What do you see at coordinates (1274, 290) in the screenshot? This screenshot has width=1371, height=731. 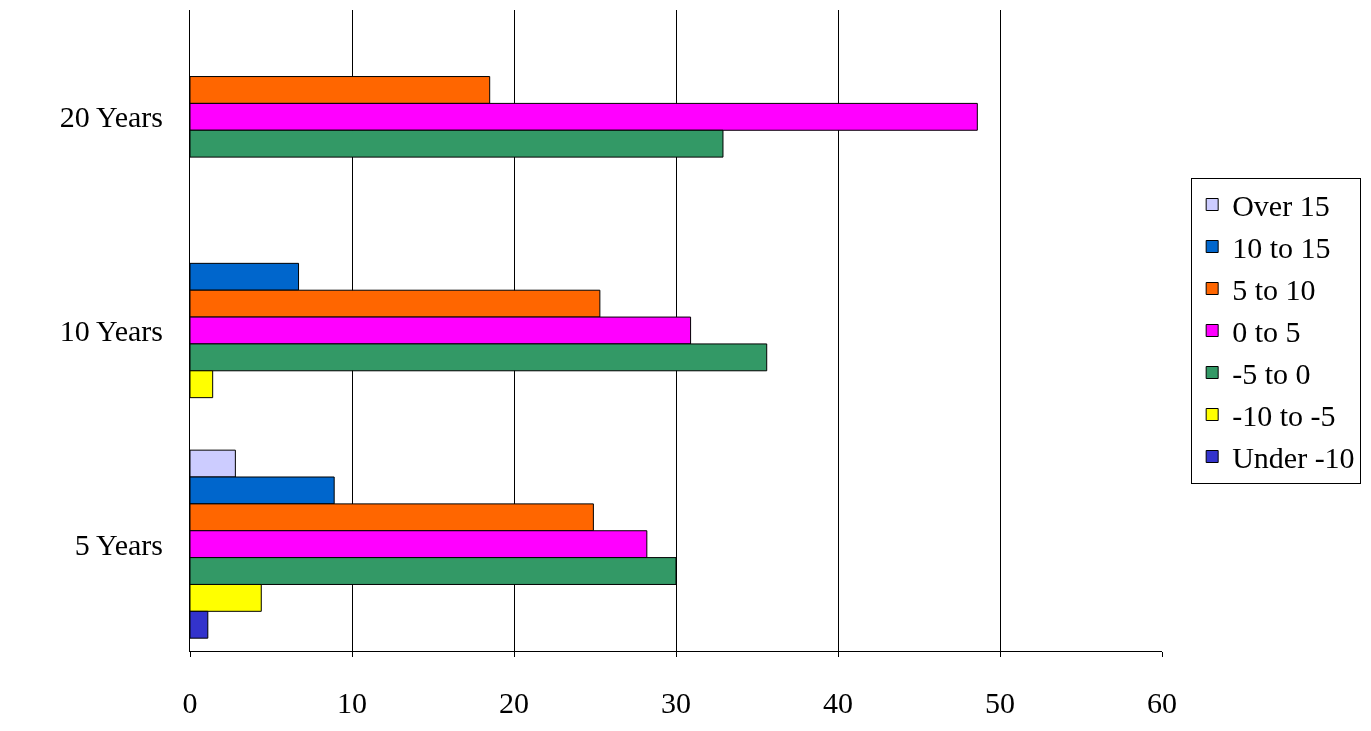 I see `legend-label: 5 to 10` at bounding box center [1274, 290].